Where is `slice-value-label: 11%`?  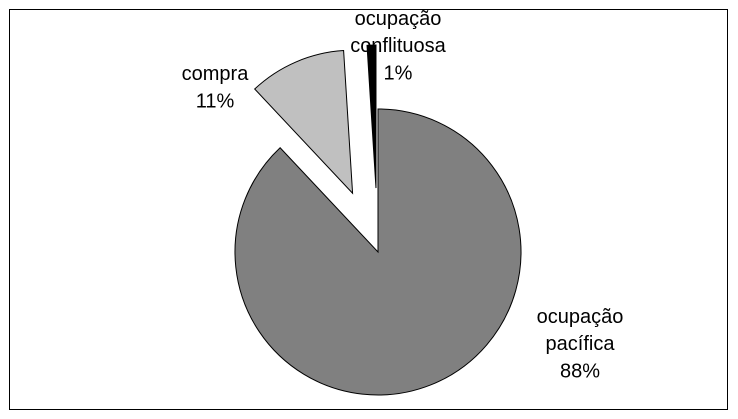 slice-value-label: 11% is located at coordinates (215, 101).